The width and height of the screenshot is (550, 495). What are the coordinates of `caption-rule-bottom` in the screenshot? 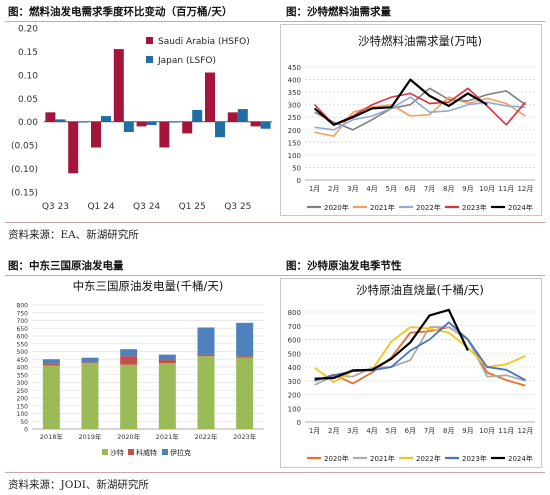 It's located at (275, 275).